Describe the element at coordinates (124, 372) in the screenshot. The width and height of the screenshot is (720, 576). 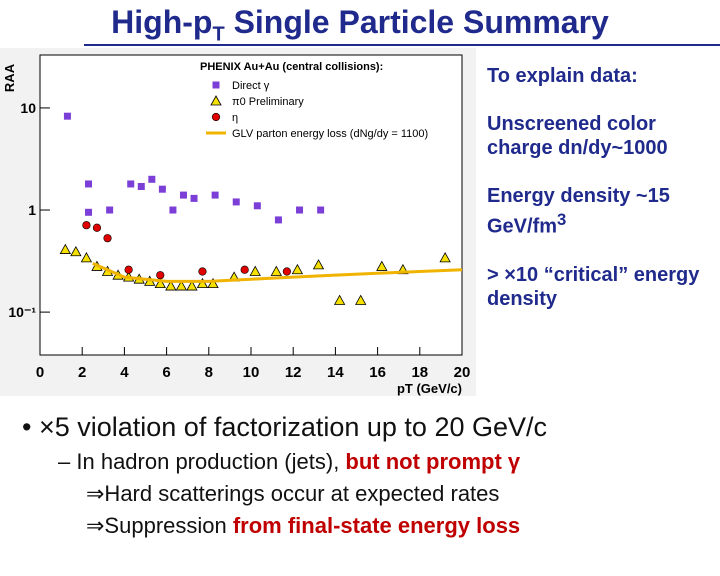
I see `x-tick-label: 4` at that location.